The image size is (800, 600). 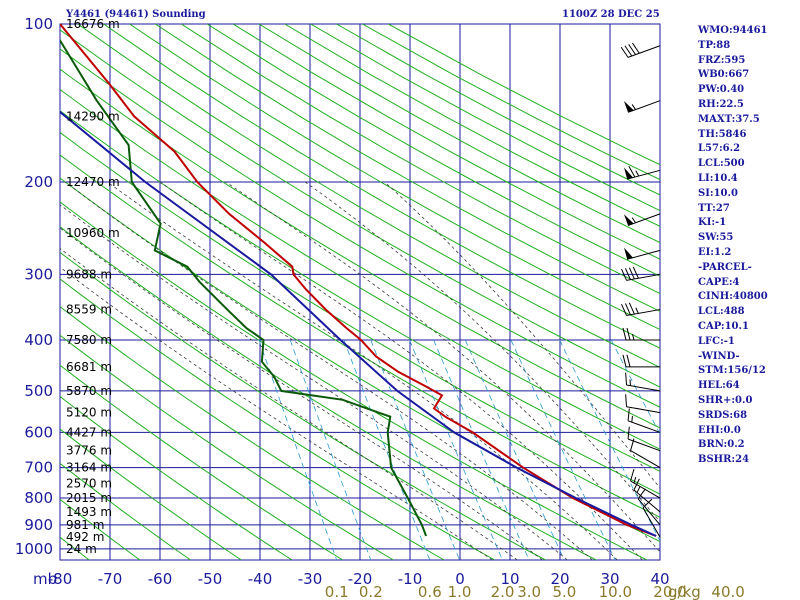 What do you see at coordinates (684, 591) in the screenshot?
I see `mixing-ratio-unit: g/kg` at bounding box center [684, 591].